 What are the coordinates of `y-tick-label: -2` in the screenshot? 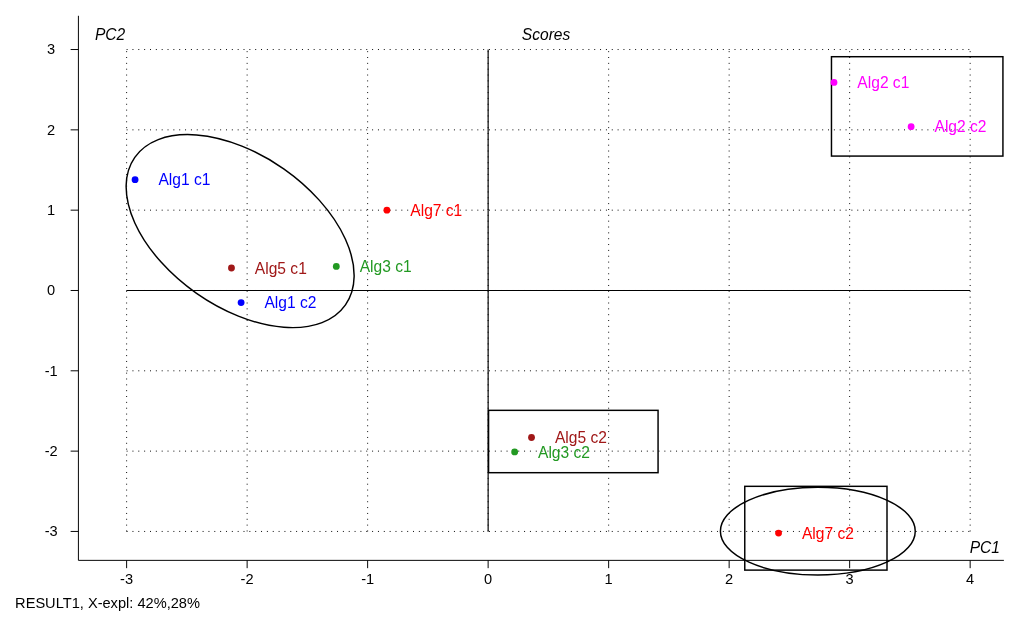 It's located at (51, 451).